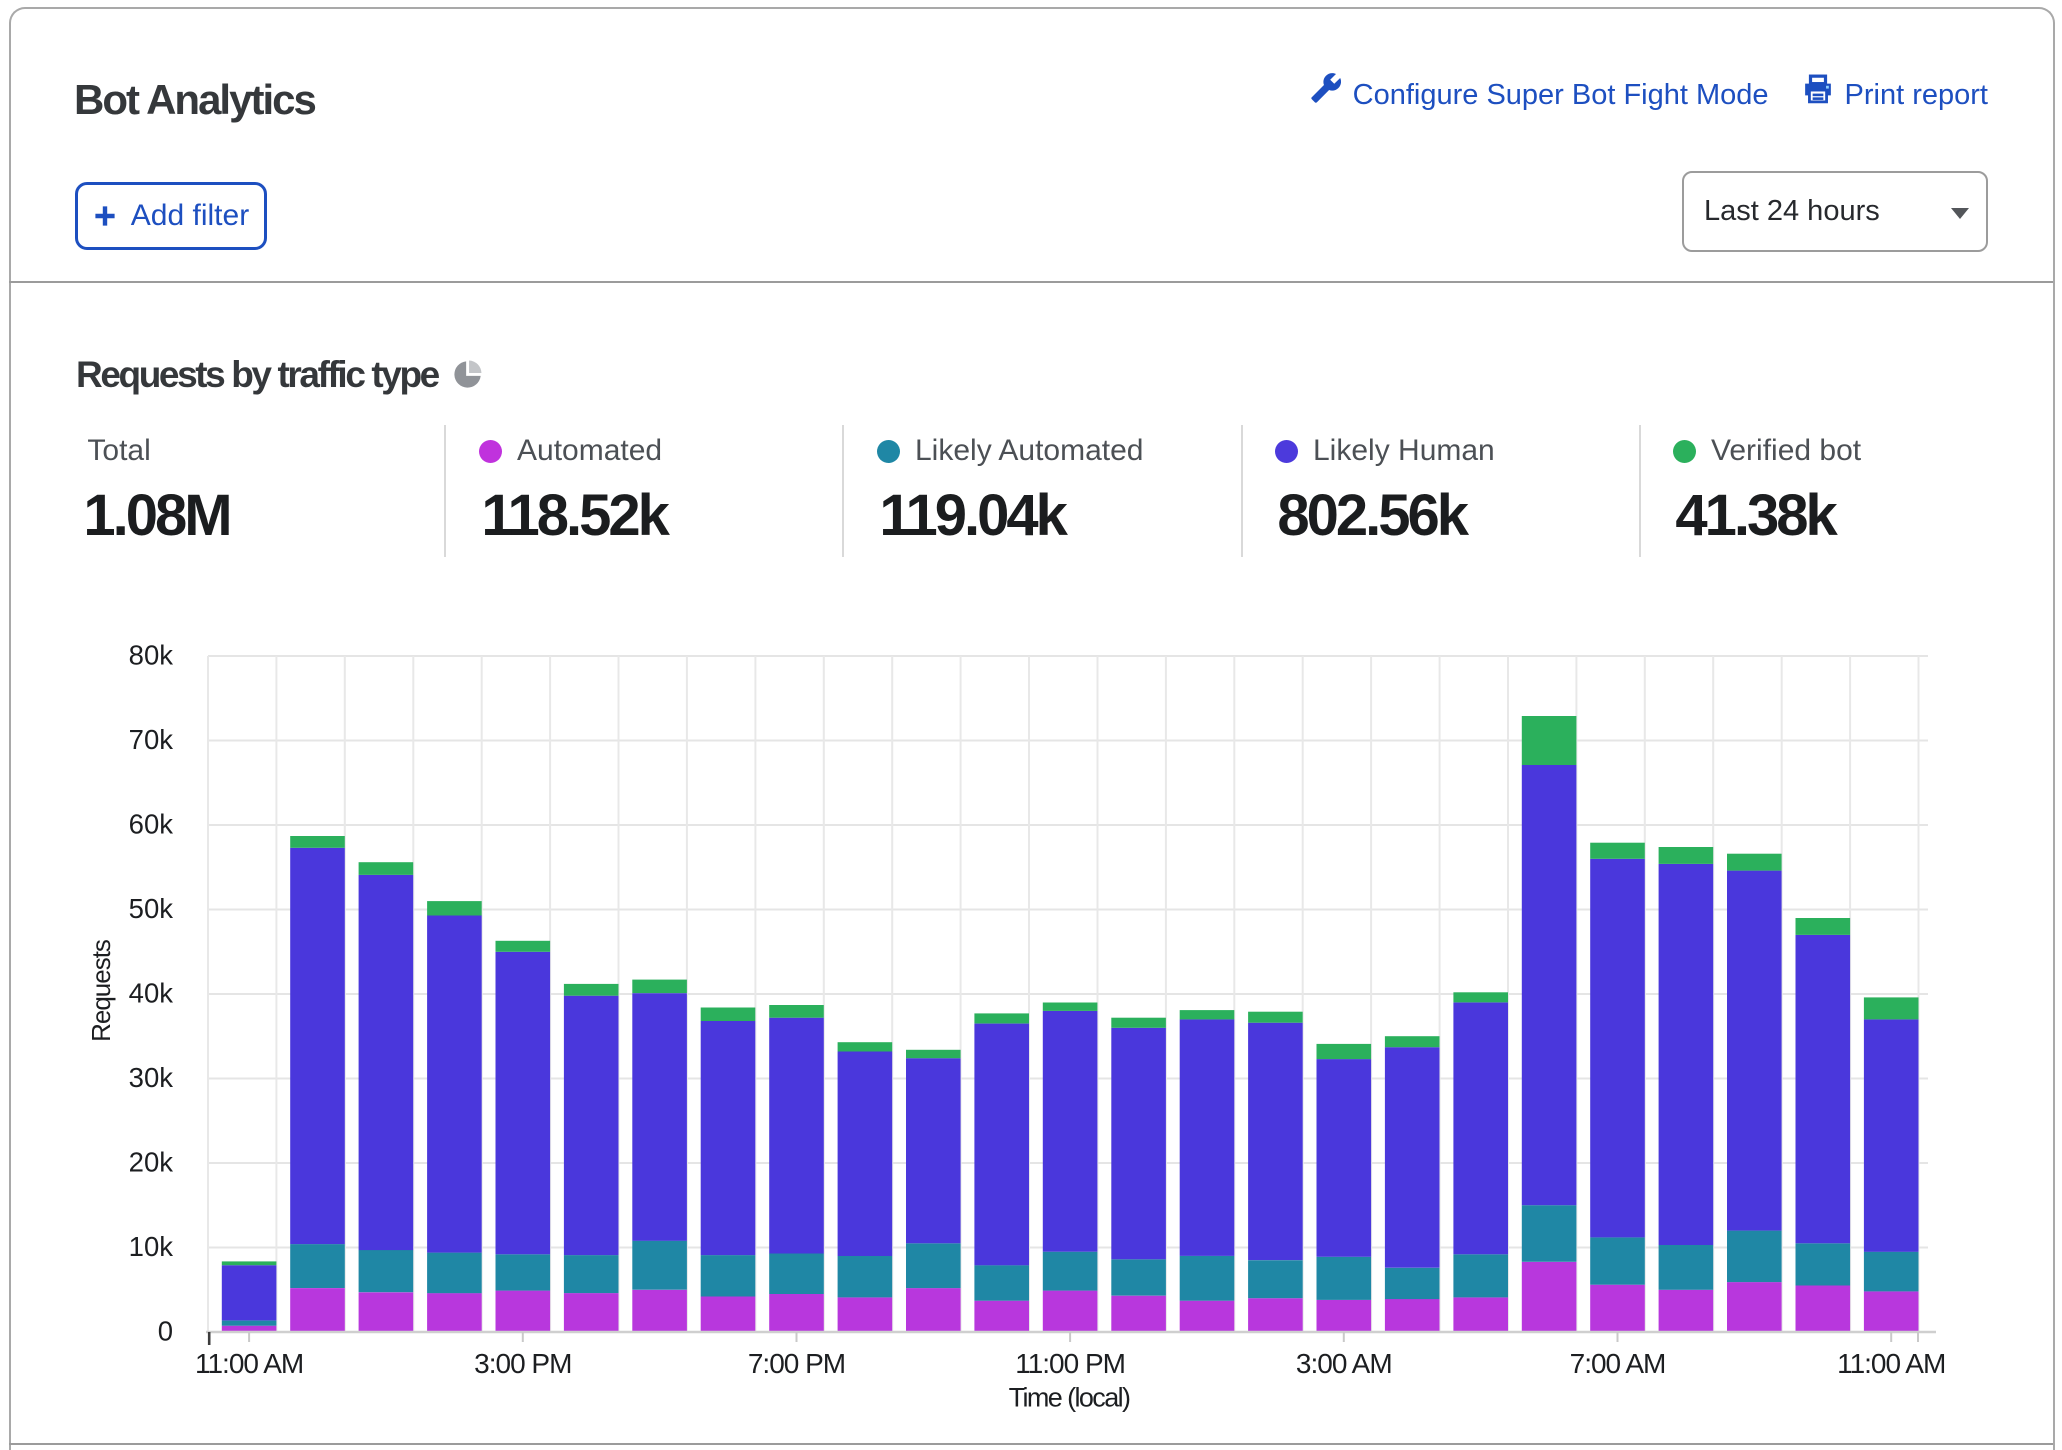 The height and width of the screenshot is (1450, 2062). Describe the element at coordinates (151, 1162) in the screenshot. I see `svg-text: 20k` at that location.